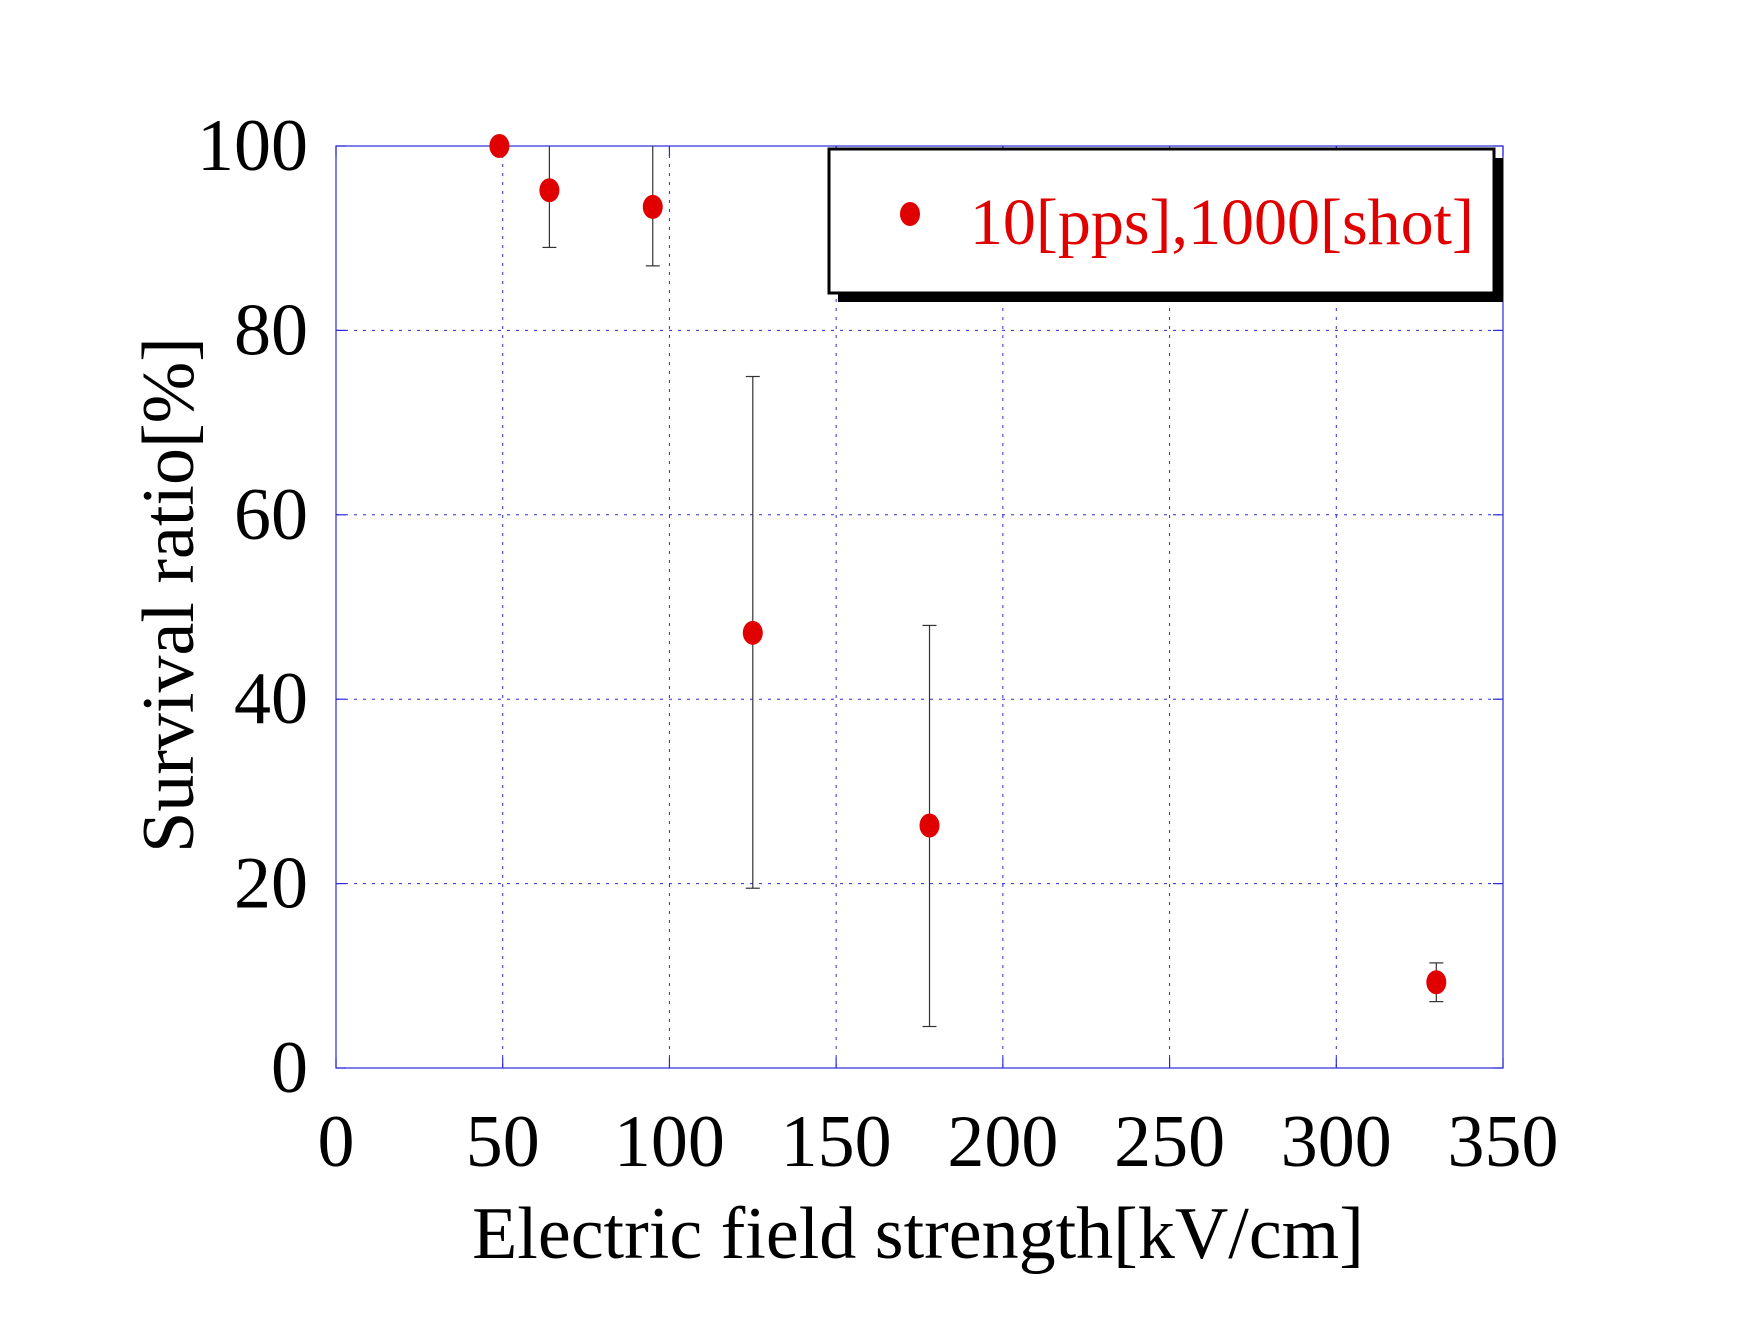 This screenshot has width=1738, height=1342. What do you see at coordinates (1503, 1142) in the screenshot?
I see `x-tick-label: 350` at bounding box center [1503, 1142].